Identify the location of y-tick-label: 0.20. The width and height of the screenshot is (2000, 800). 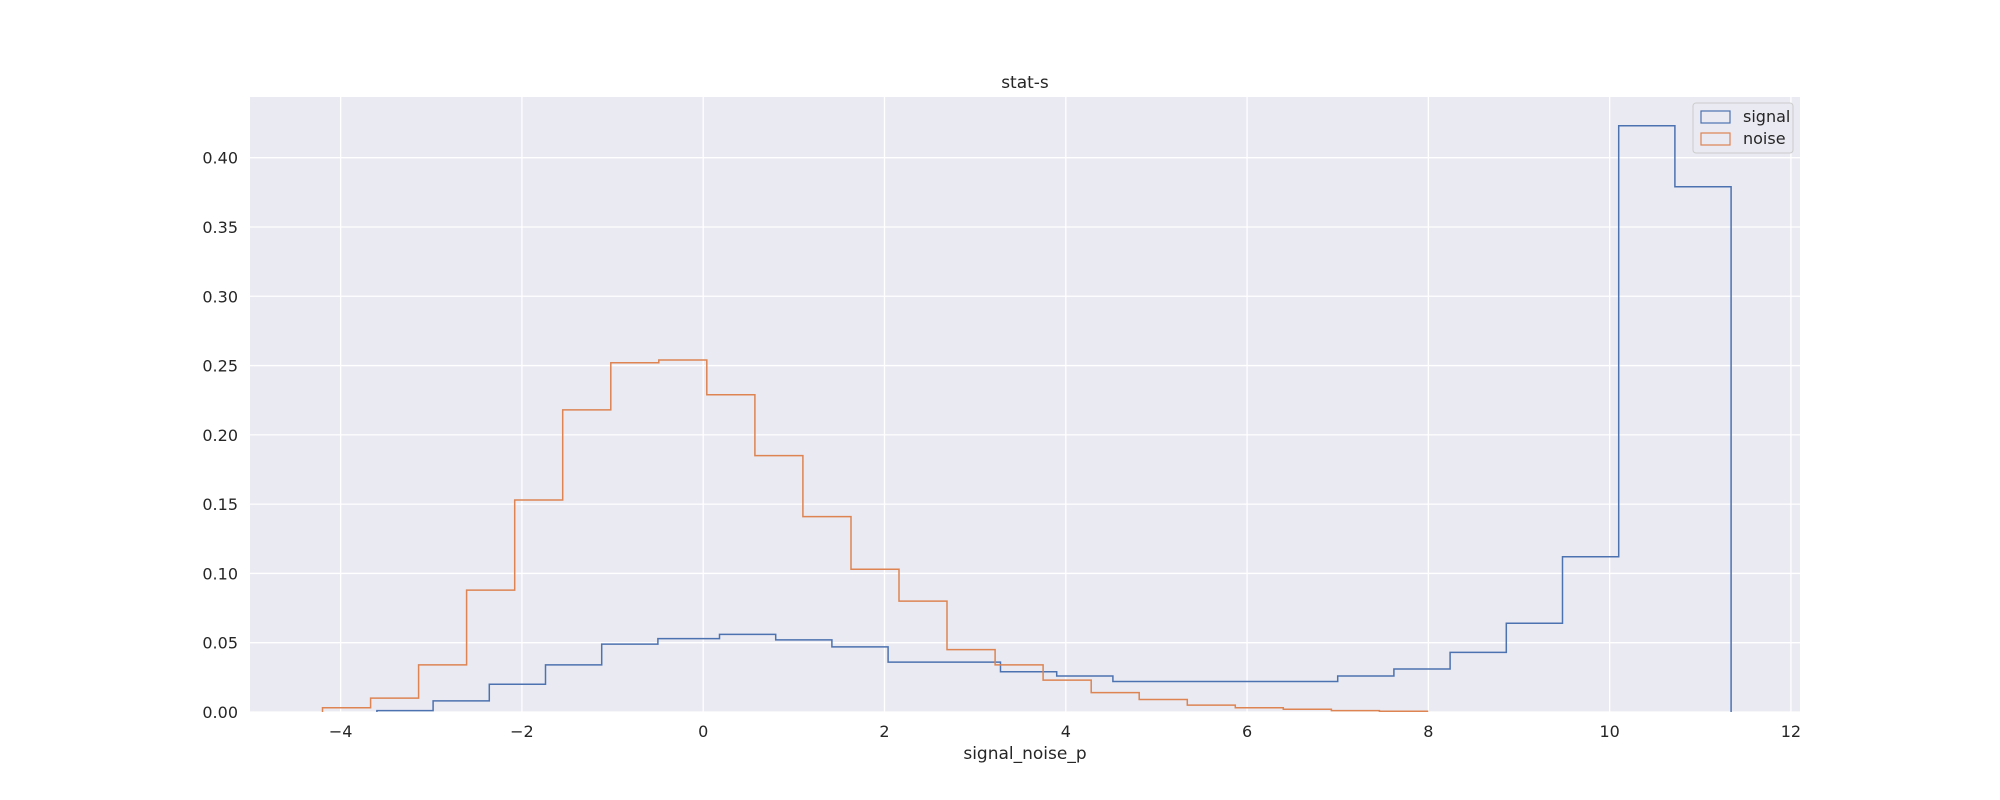
(220, 435).